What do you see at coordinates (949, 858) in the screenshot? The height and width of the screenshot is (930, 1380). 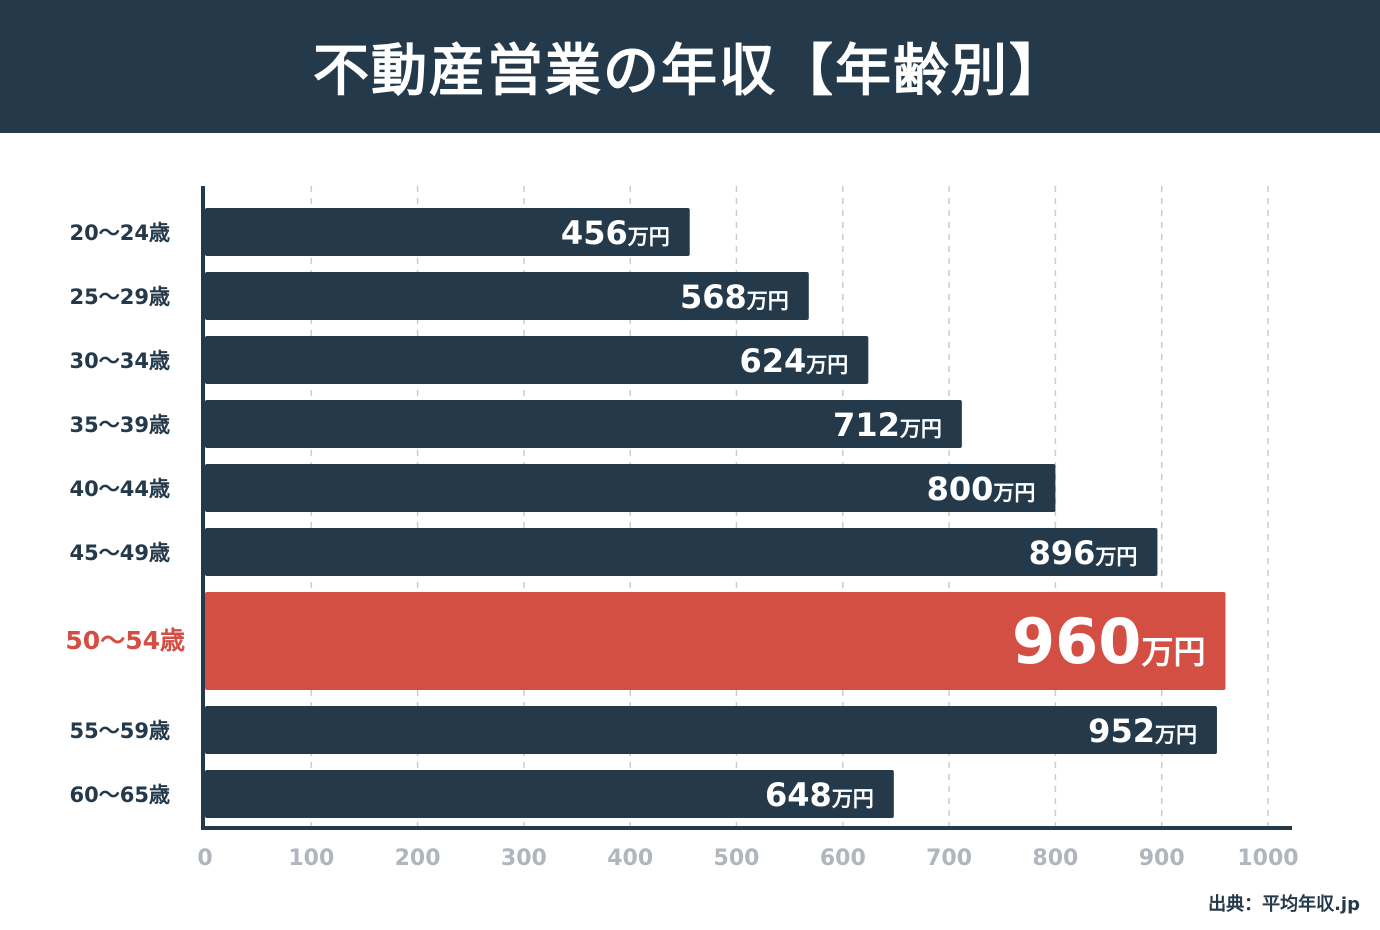 I see `x-tick-label: 700` at bounding box center [949, 858].